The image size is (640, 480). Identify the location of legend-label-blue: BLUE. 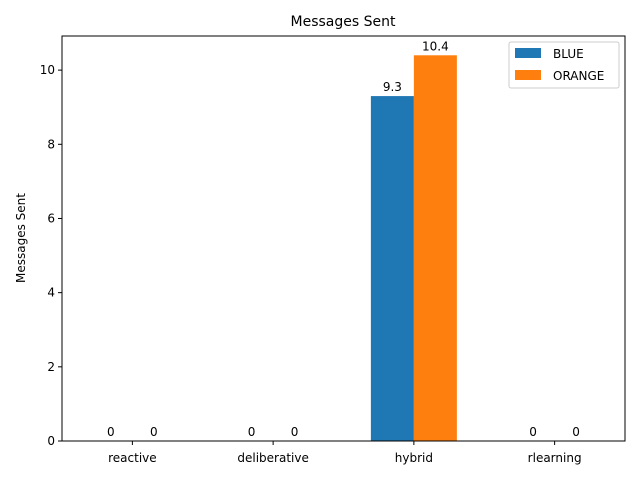
(568, 54).